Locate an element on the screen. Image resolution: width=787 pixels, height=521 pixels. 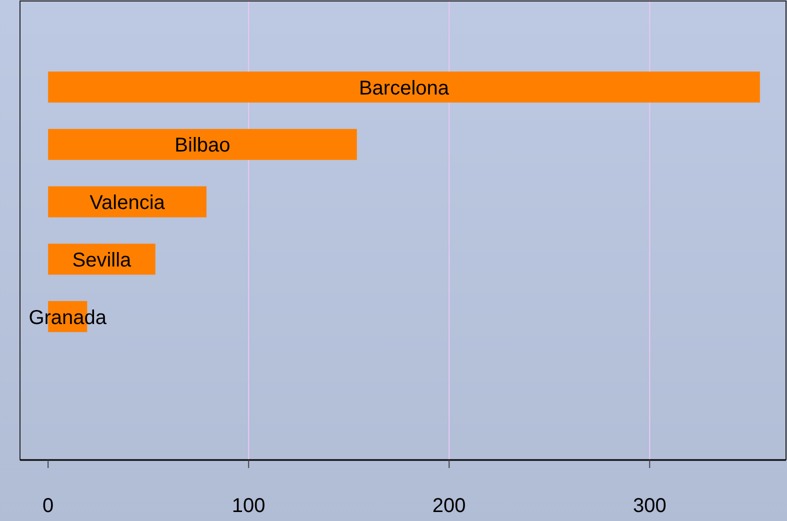
y-tick-label: Bilbao is located at coordinates (202, 145).